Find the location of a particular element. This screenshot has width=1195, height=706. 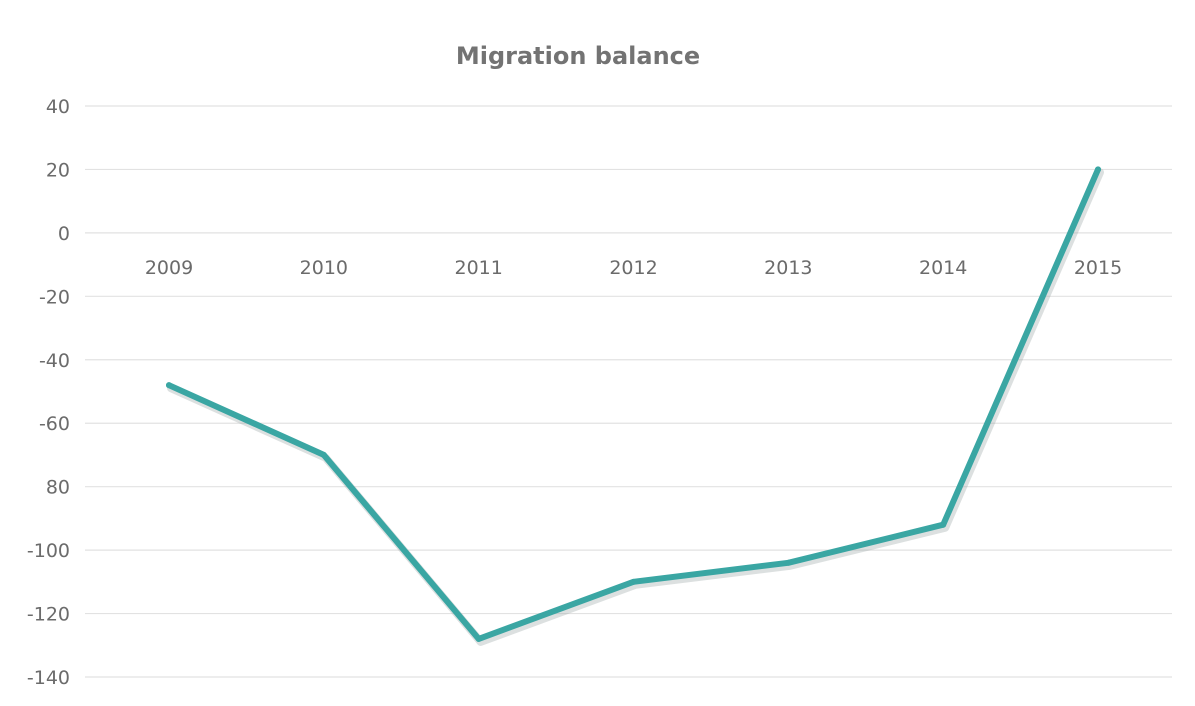

y-tick-label: -140 is located at coordinates (48, 678).